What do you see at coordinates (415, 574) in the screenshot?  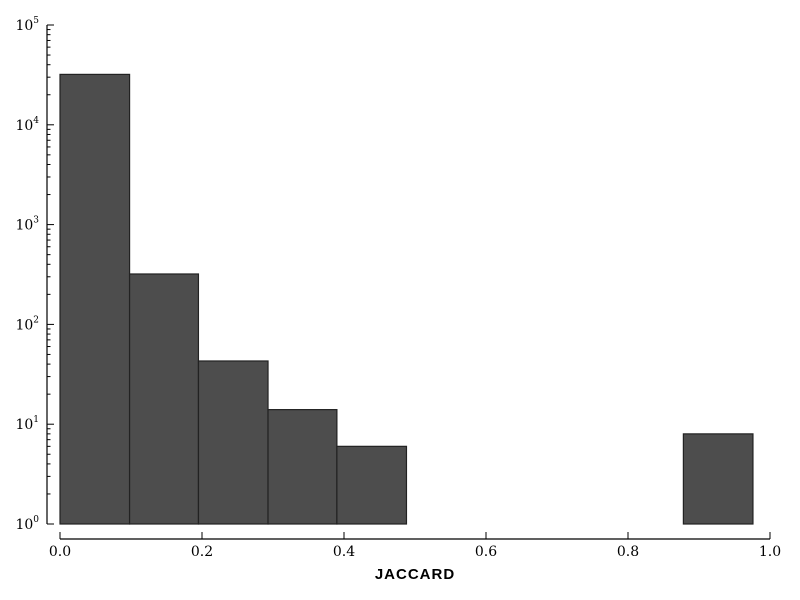 I see `x-axis-title: JACCARD` at bounding box center [415, 574].